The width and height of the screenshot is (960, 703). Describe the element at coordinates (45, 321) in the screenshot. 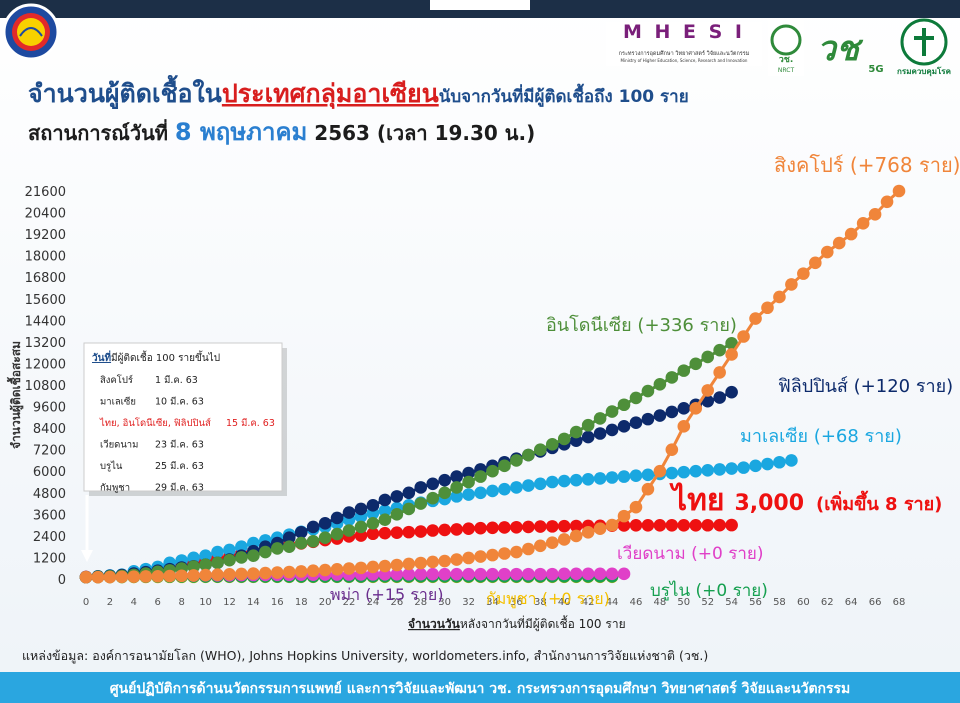

I see `y-tick-label: 14400` at that location.